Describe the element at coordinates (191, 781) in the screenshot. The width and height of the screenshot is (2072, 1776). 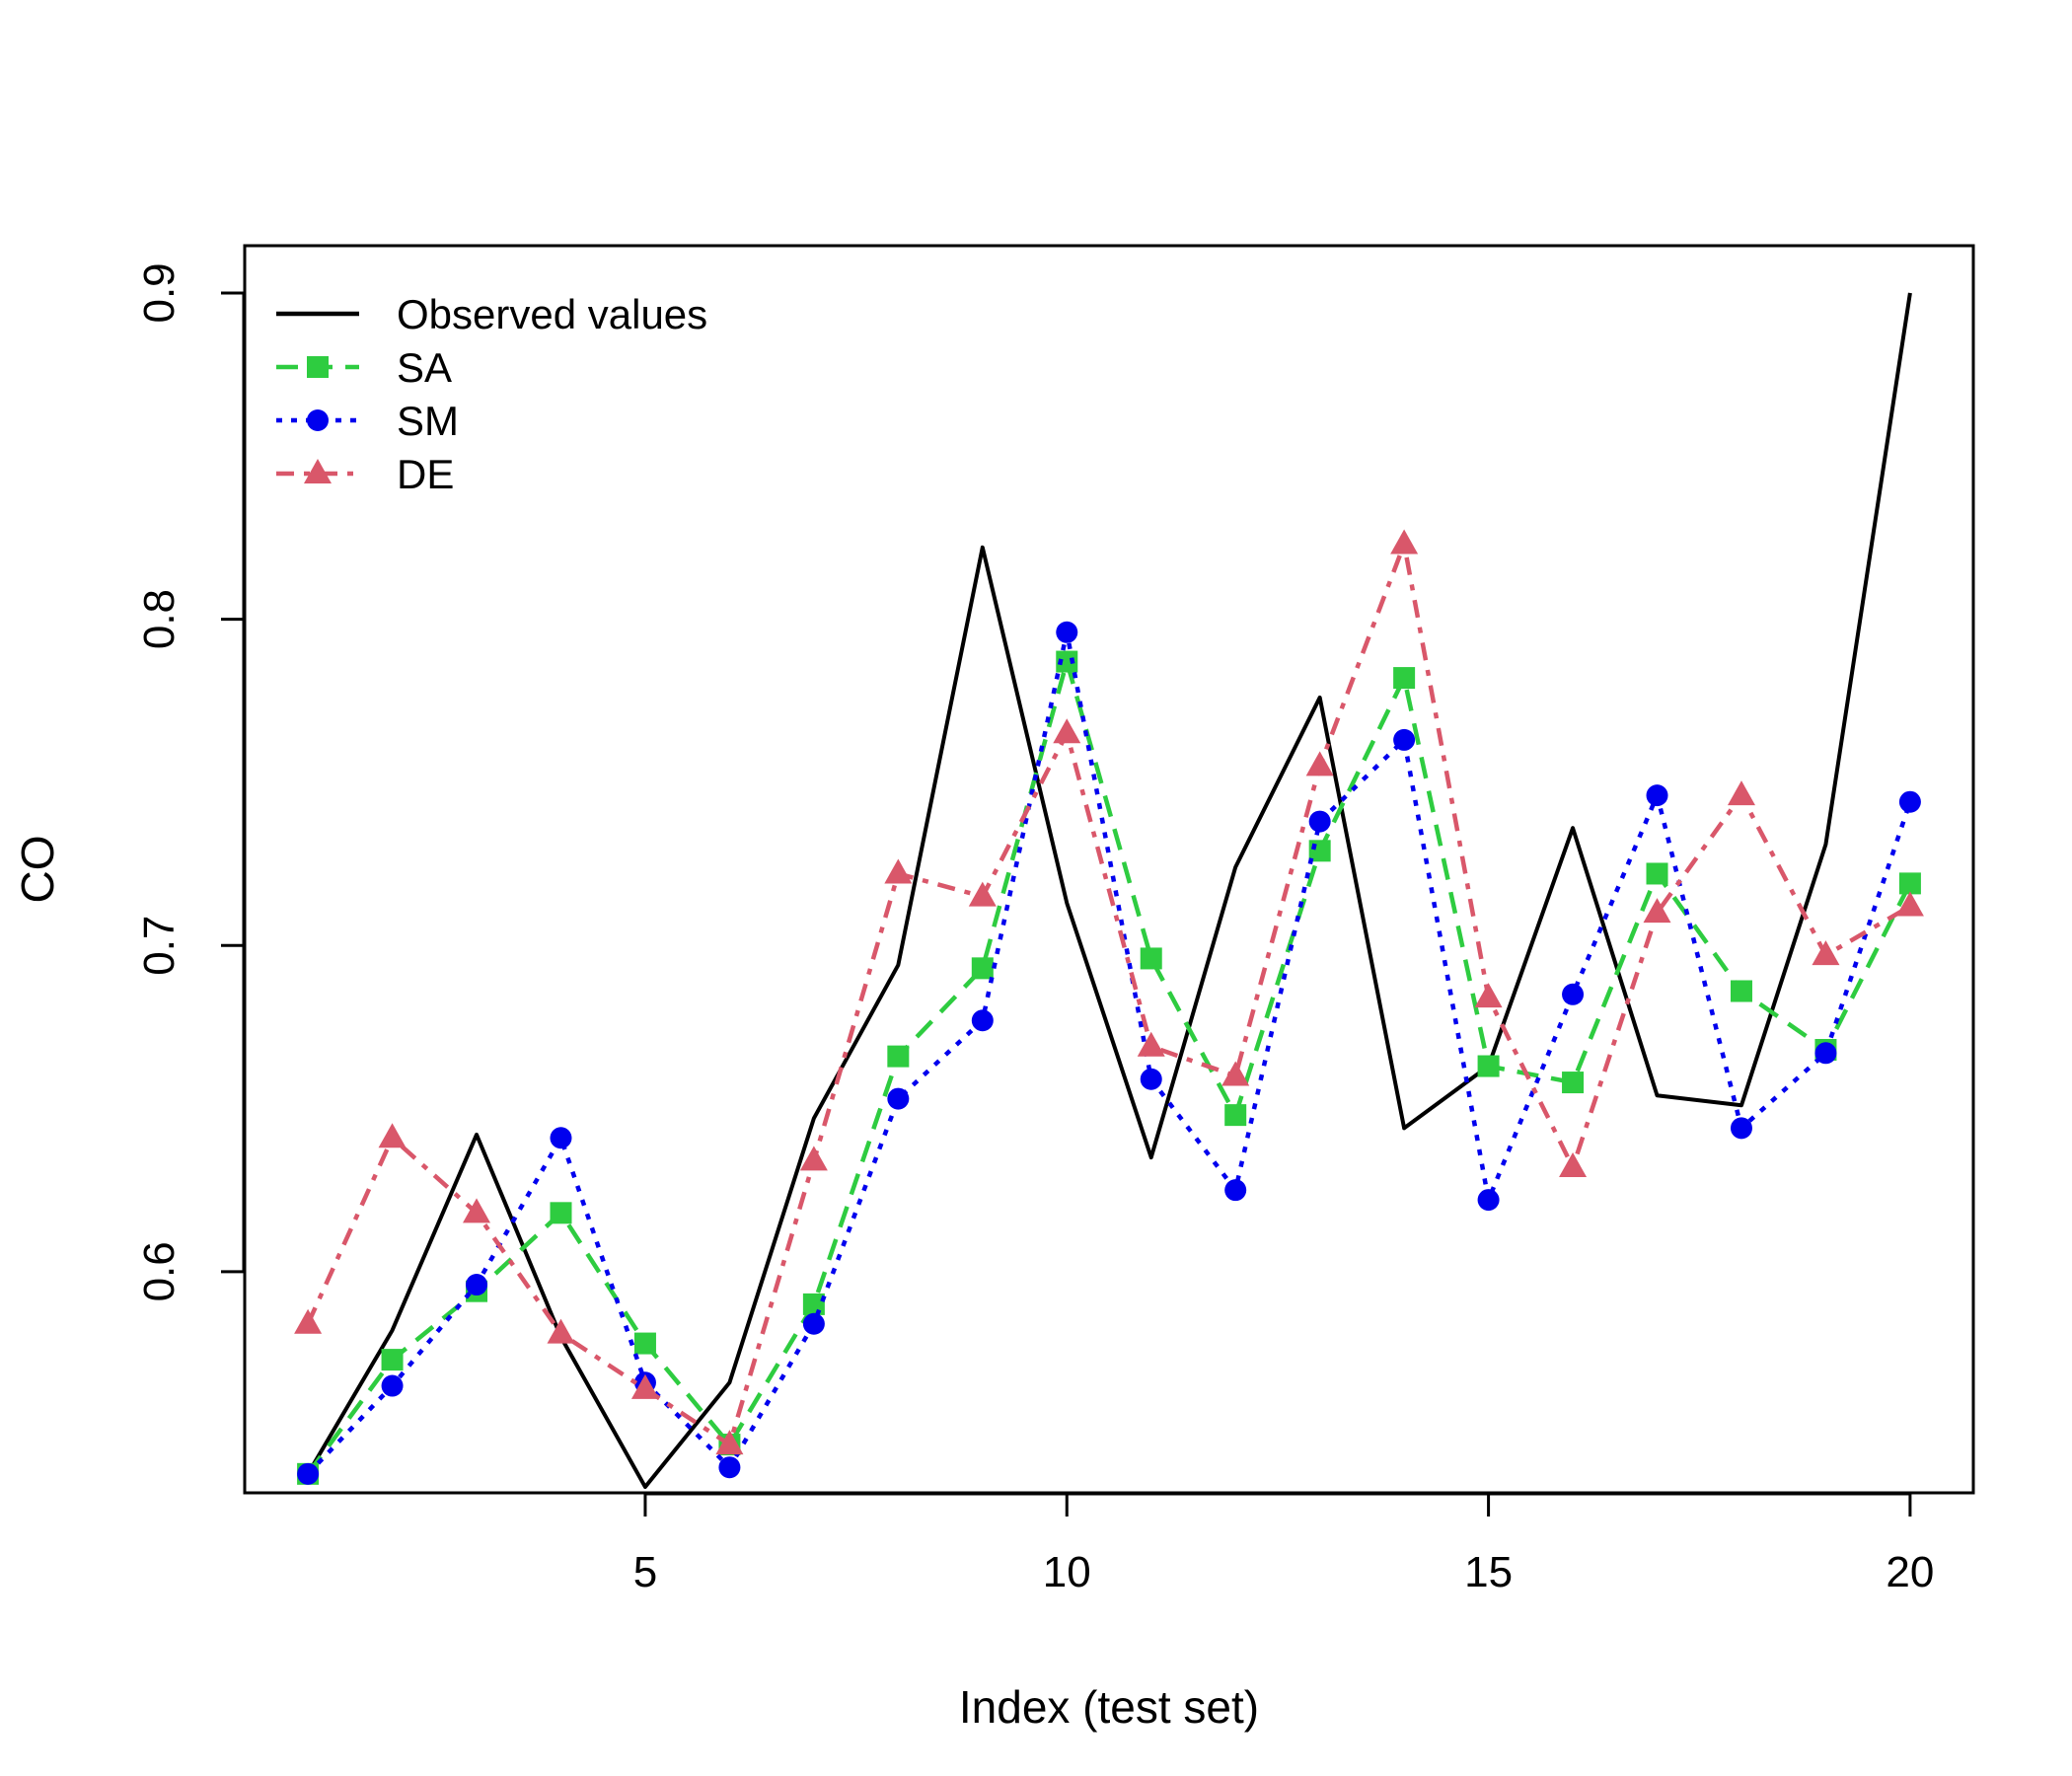
I see `y-axis: 0.6 0.7 0.8 0.9` at that location.